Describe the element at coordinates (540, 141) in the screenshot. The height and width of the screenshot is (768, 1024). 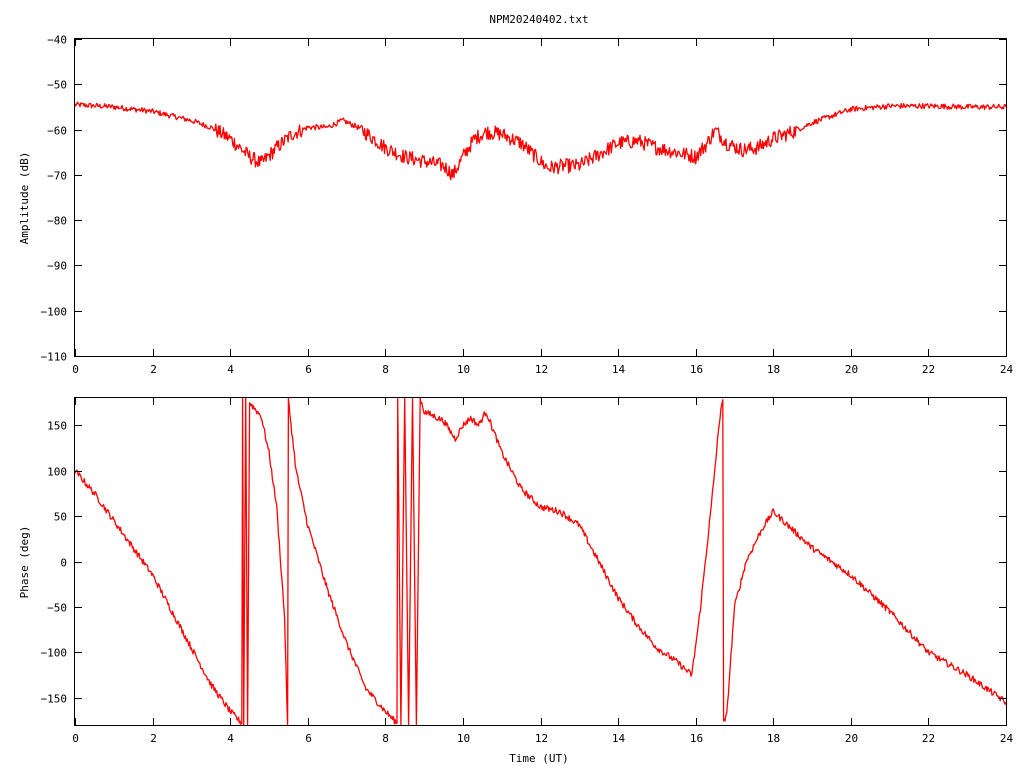
I see `amplitude-trace` at that location.